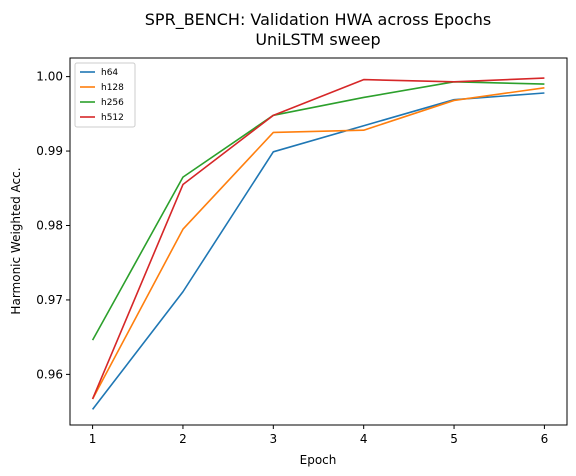 The height and width of the screenshot is (476, 576). I want to click on legend: h64 h128 h256 h512, so click(105, 95).